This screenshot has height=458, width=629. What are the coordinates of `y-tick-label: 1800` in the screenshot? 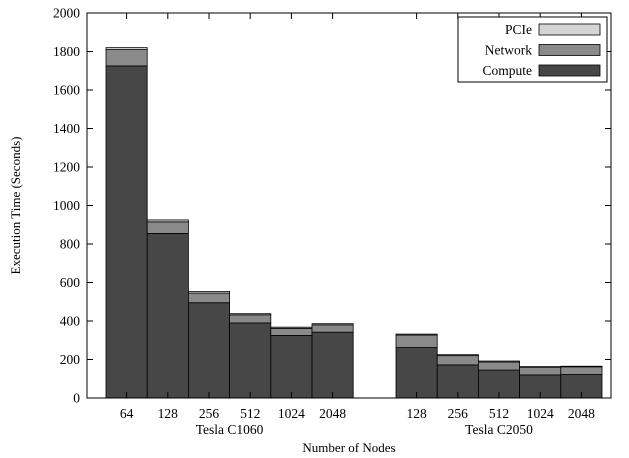 It's located at (66, 51).